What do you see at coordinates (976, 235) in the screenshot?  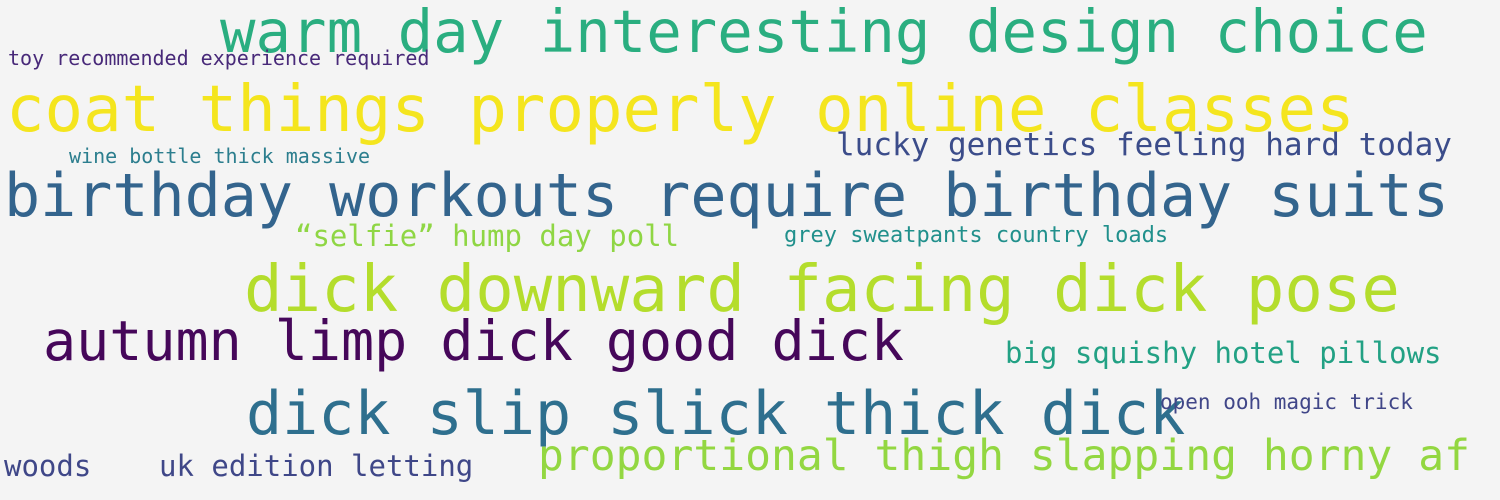 I see `word-grey-sweatpants-country-loads: grey sweatpants country loads` at bounding box center [976, 235].